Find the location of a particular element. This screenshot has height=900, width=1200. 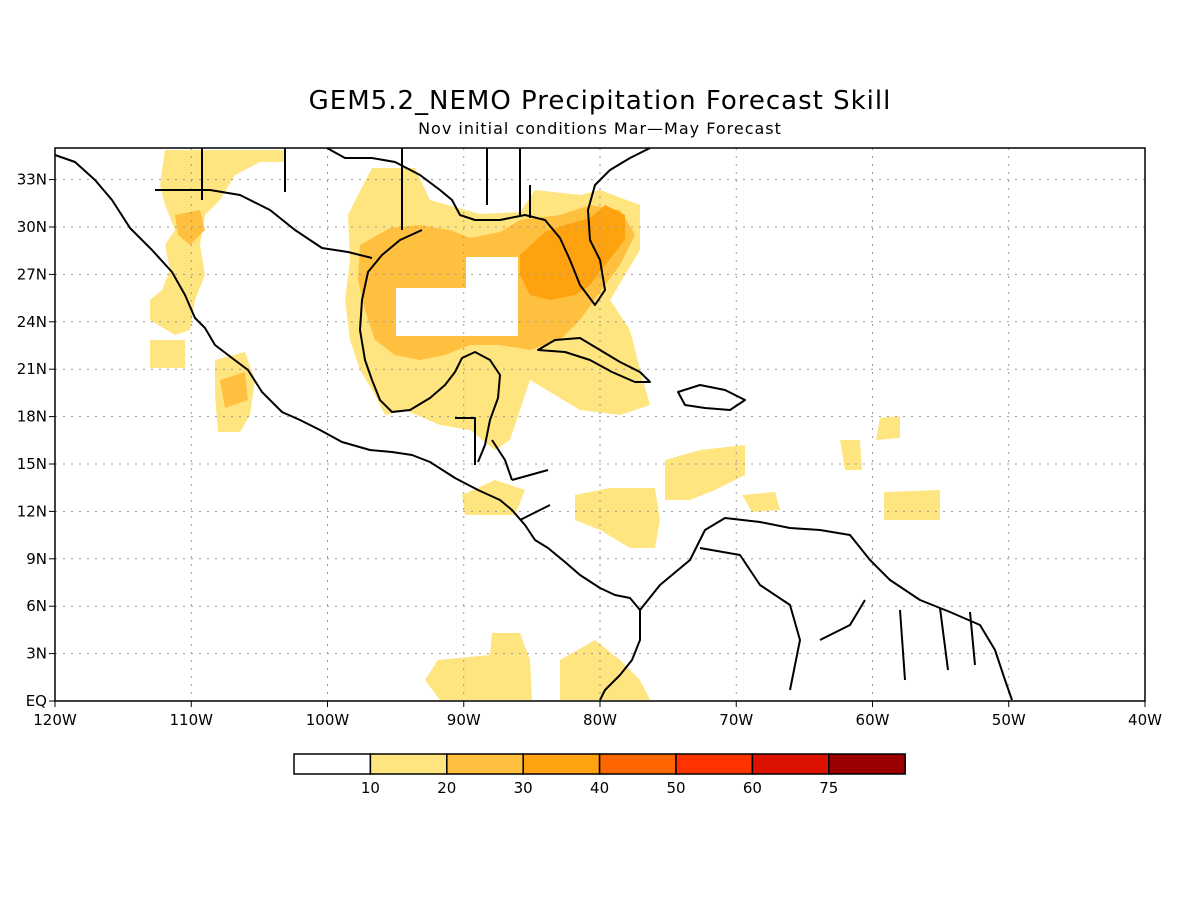

legend-label: 60 is located at coordinates (752, 788).